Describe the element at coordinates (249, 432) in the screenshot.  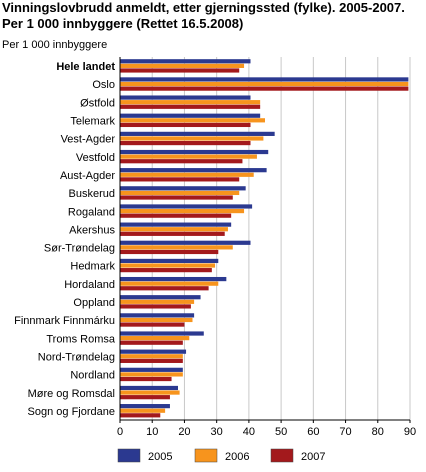
I see `x-tick-label: 40` at that location.